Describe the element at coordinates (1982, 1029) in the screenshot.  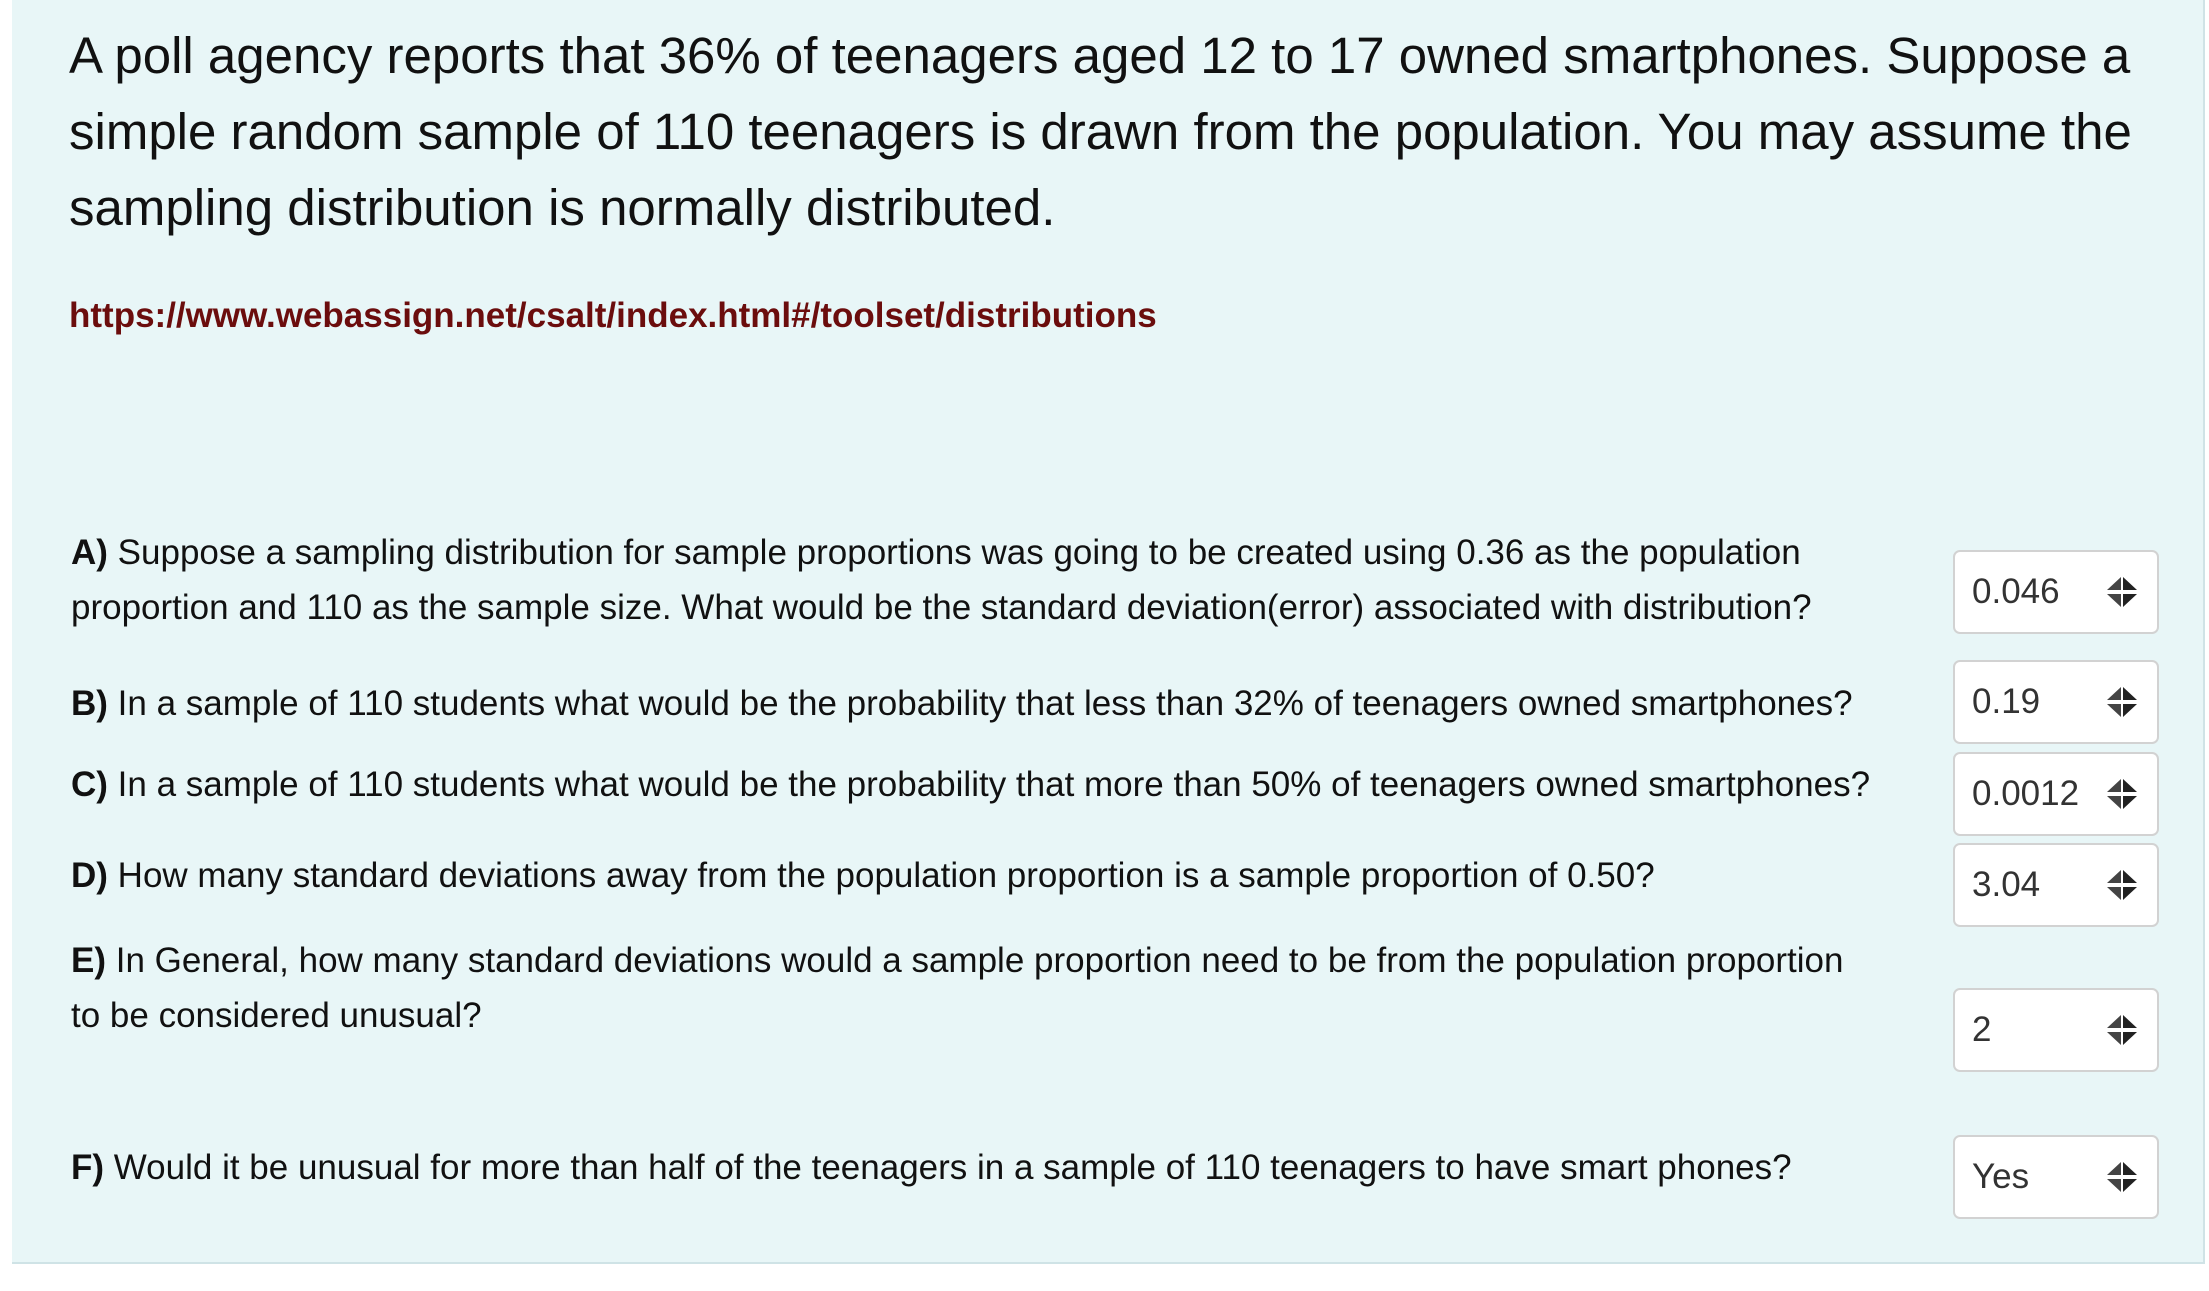
I see `answer-value: 2` at that location.